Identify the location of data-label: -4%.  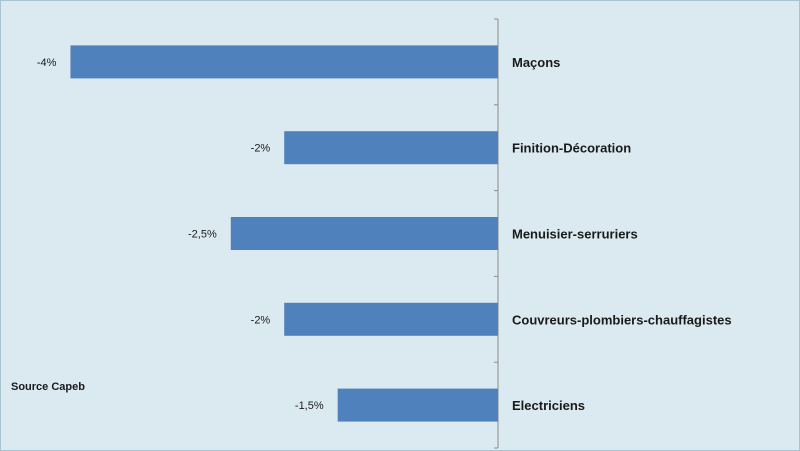
(47, 63).